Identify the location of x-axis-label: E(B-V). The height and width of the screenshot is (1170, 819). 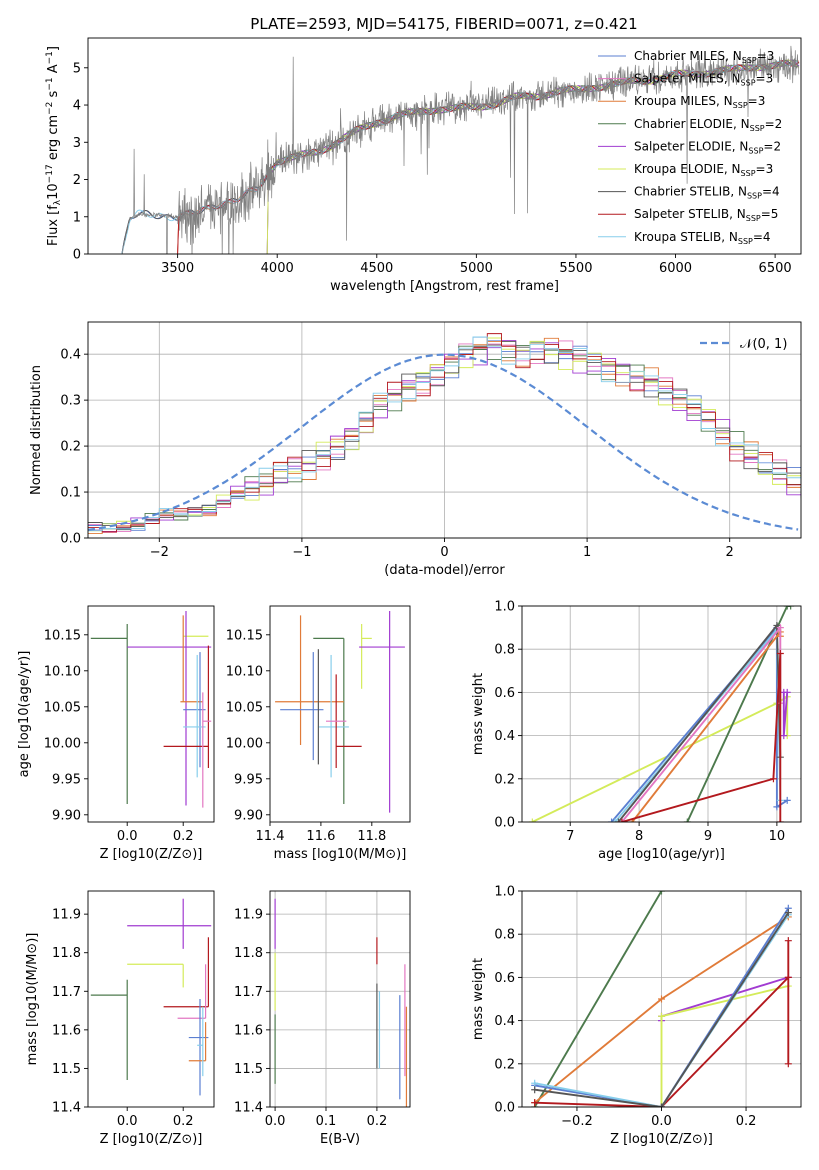
(340, 1139).